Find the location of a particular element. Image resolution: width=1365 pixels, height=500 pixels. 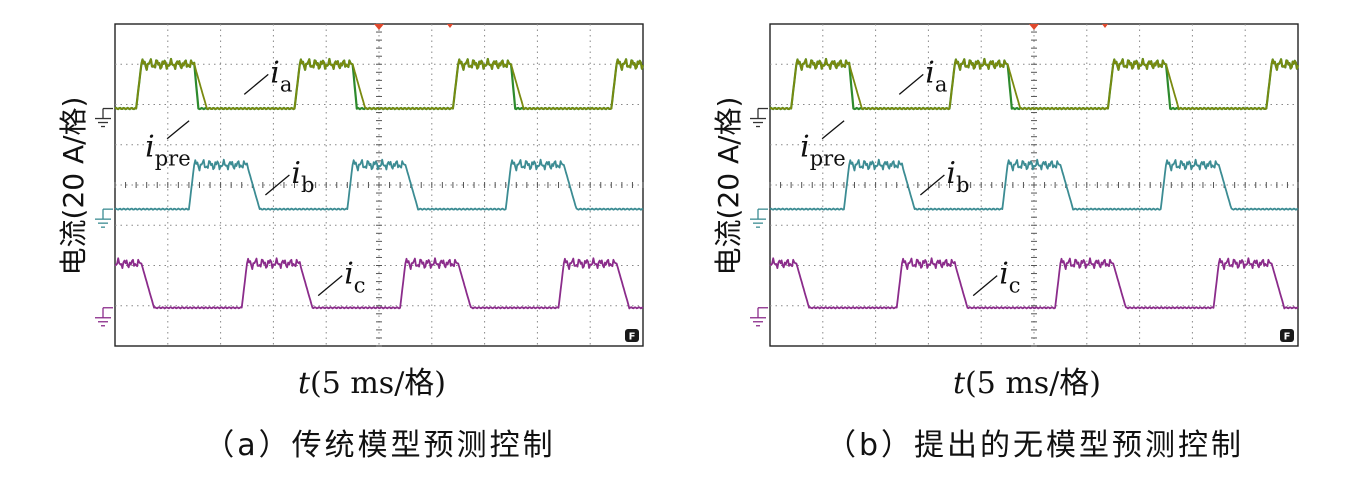

caption-a: （a）传统模型预测控制 is located at coordinates (380, 445).